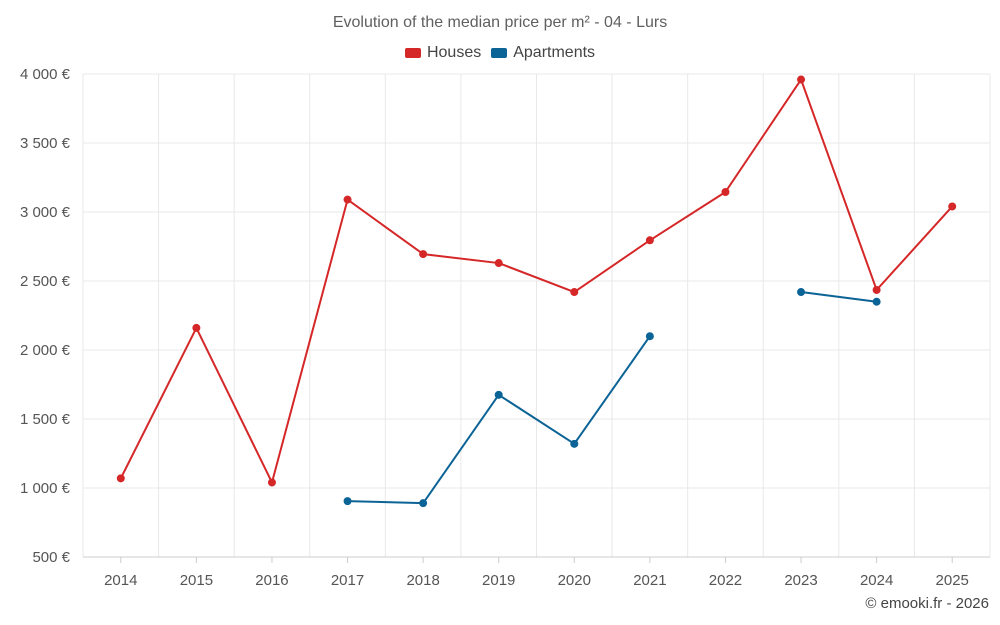 This screenshot has width=1000, height=625. I want to click on x-tick-label: 2020, so click(574, 580).